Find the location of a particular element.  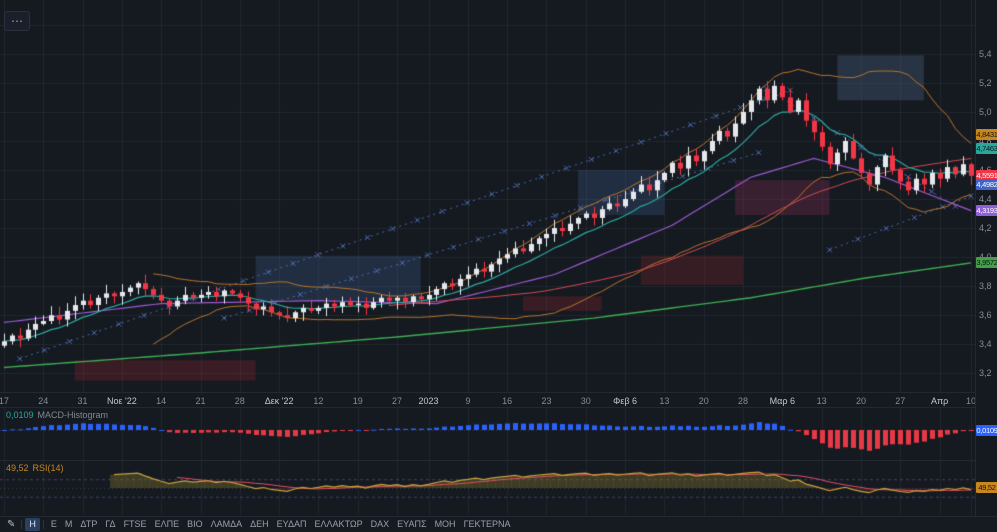

macd-value: 0,0109 is located at coordinates (20, 415).